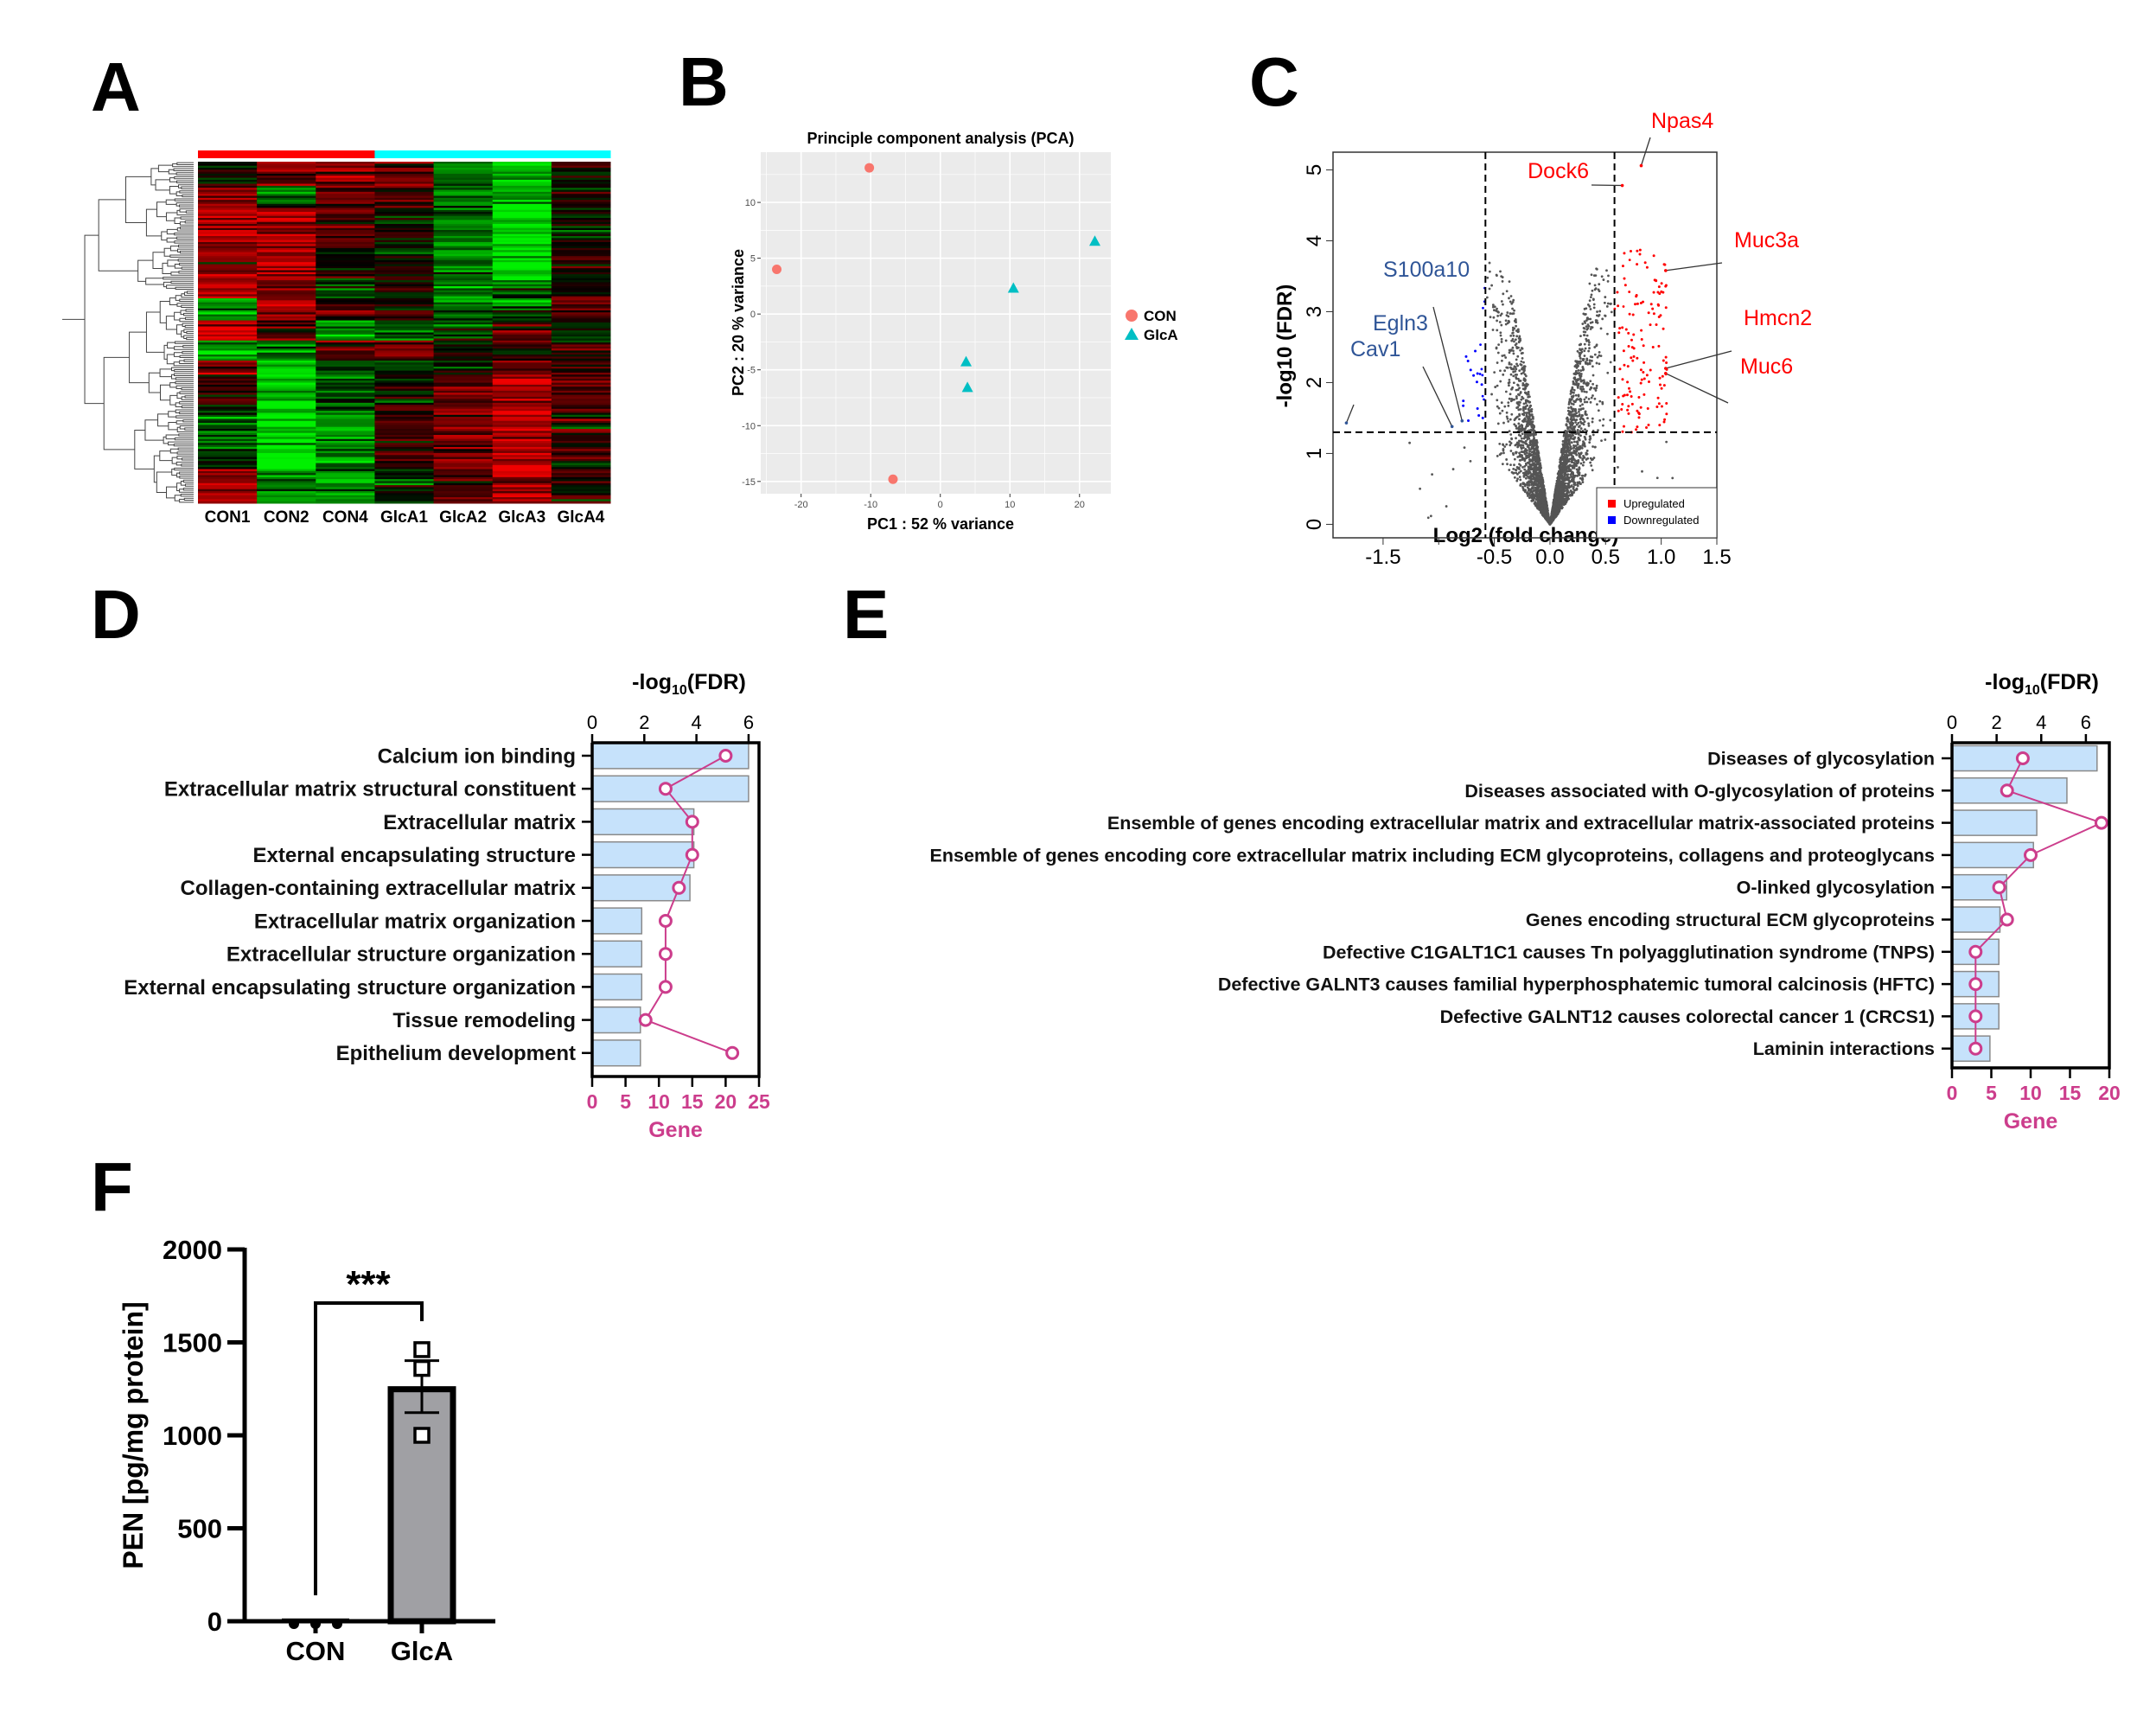  What do you see at coordinates (1285, 346) in the screenshot?
I see `volcano-y-label: -log10 (FDR)` at bounding box center [1285, 346].